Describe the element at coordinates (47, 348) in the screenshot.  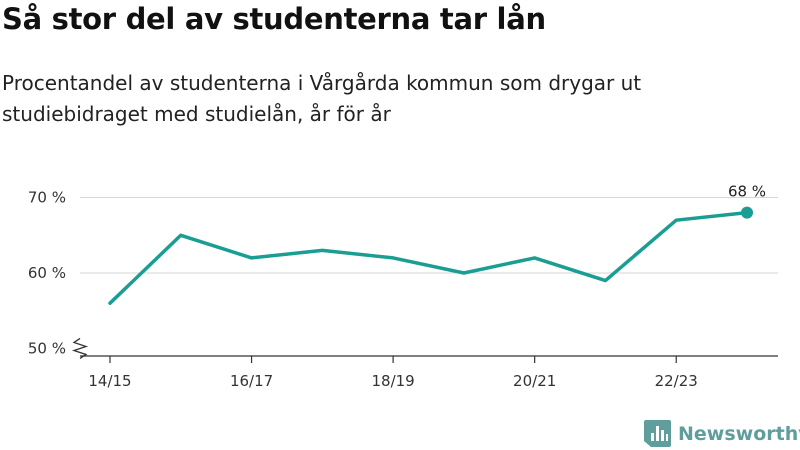
I see `y-tick-label-50: 50 %` at that location.